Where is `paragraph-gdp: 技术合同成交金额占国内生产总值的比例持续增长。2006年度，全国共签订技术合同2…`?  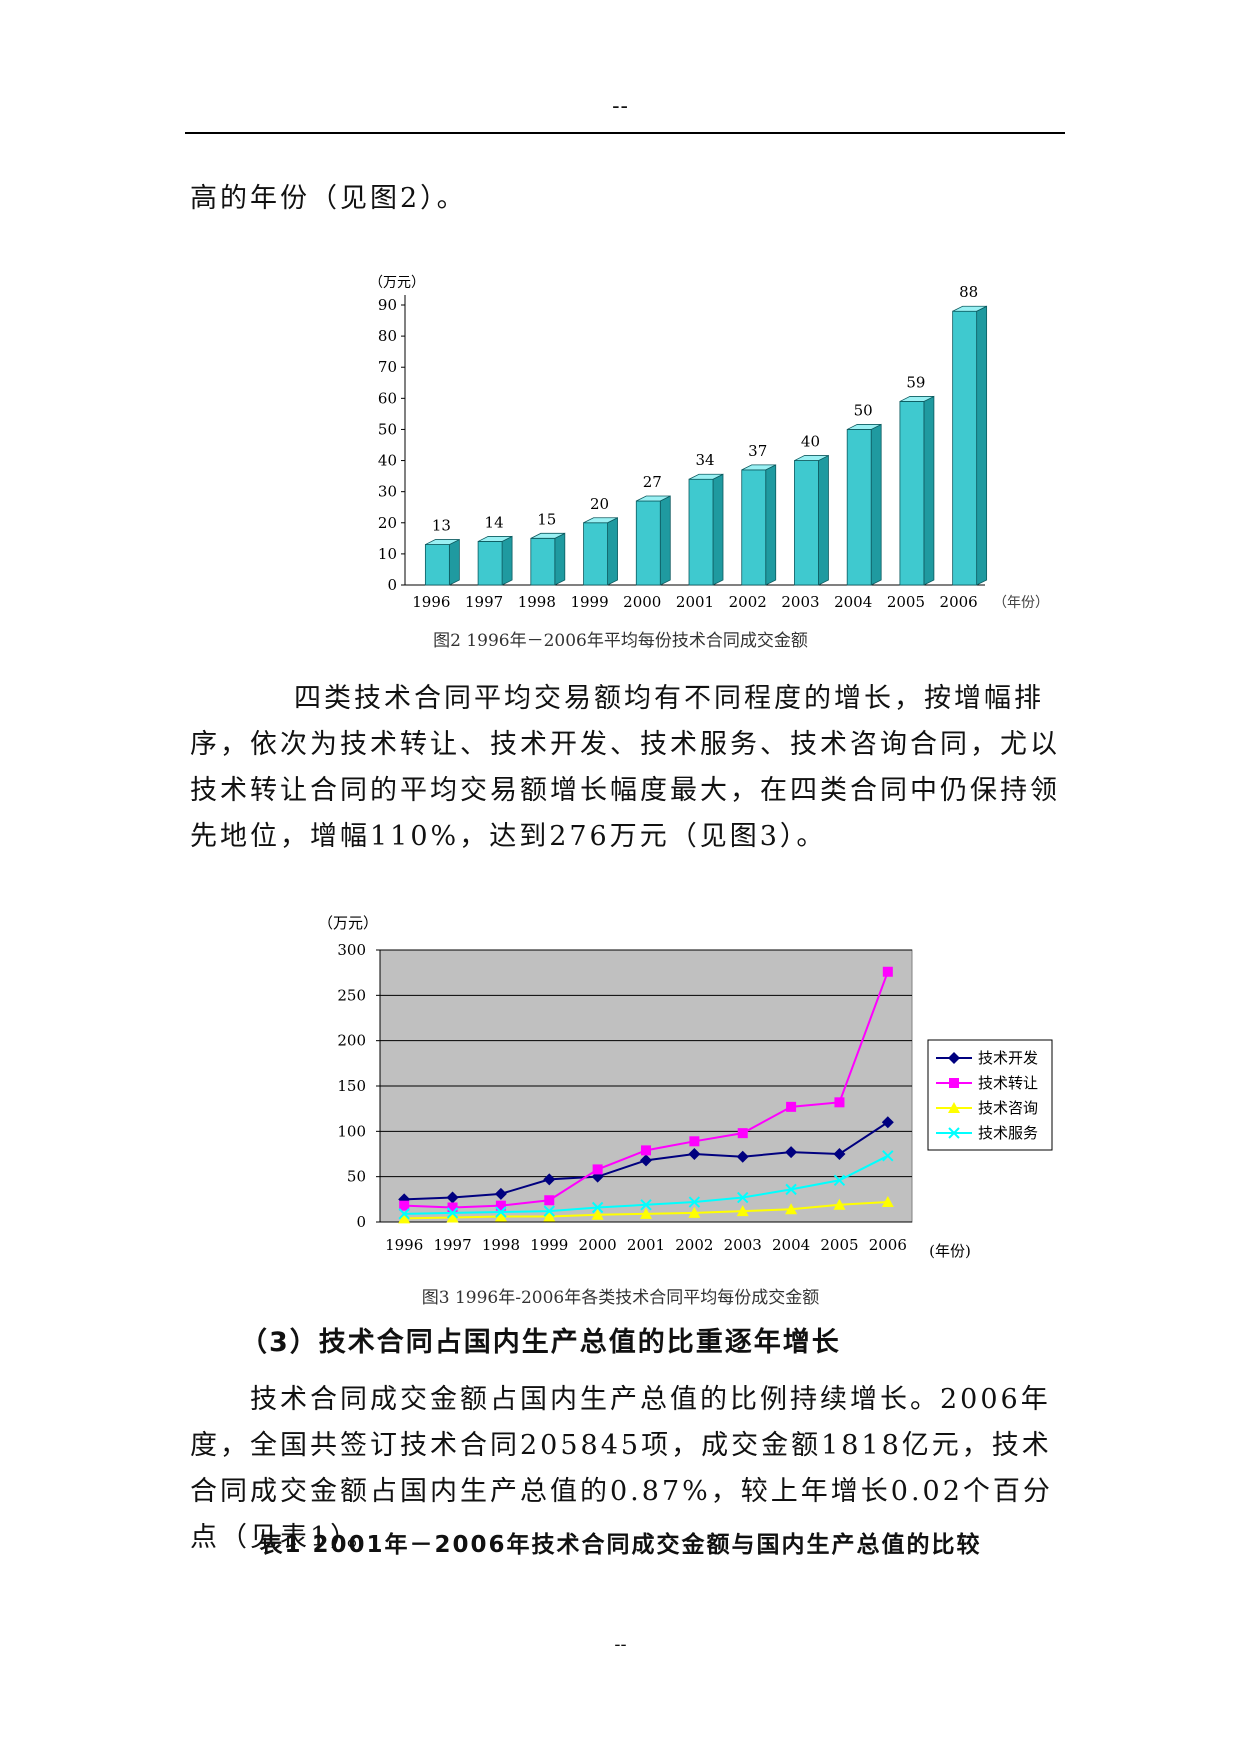 paragraph-gdp: 技术合同成交金额占国内生产总值的比例持续增长。2006年度，全国共签订技术合同2… is located at coordinates (621, 1468).